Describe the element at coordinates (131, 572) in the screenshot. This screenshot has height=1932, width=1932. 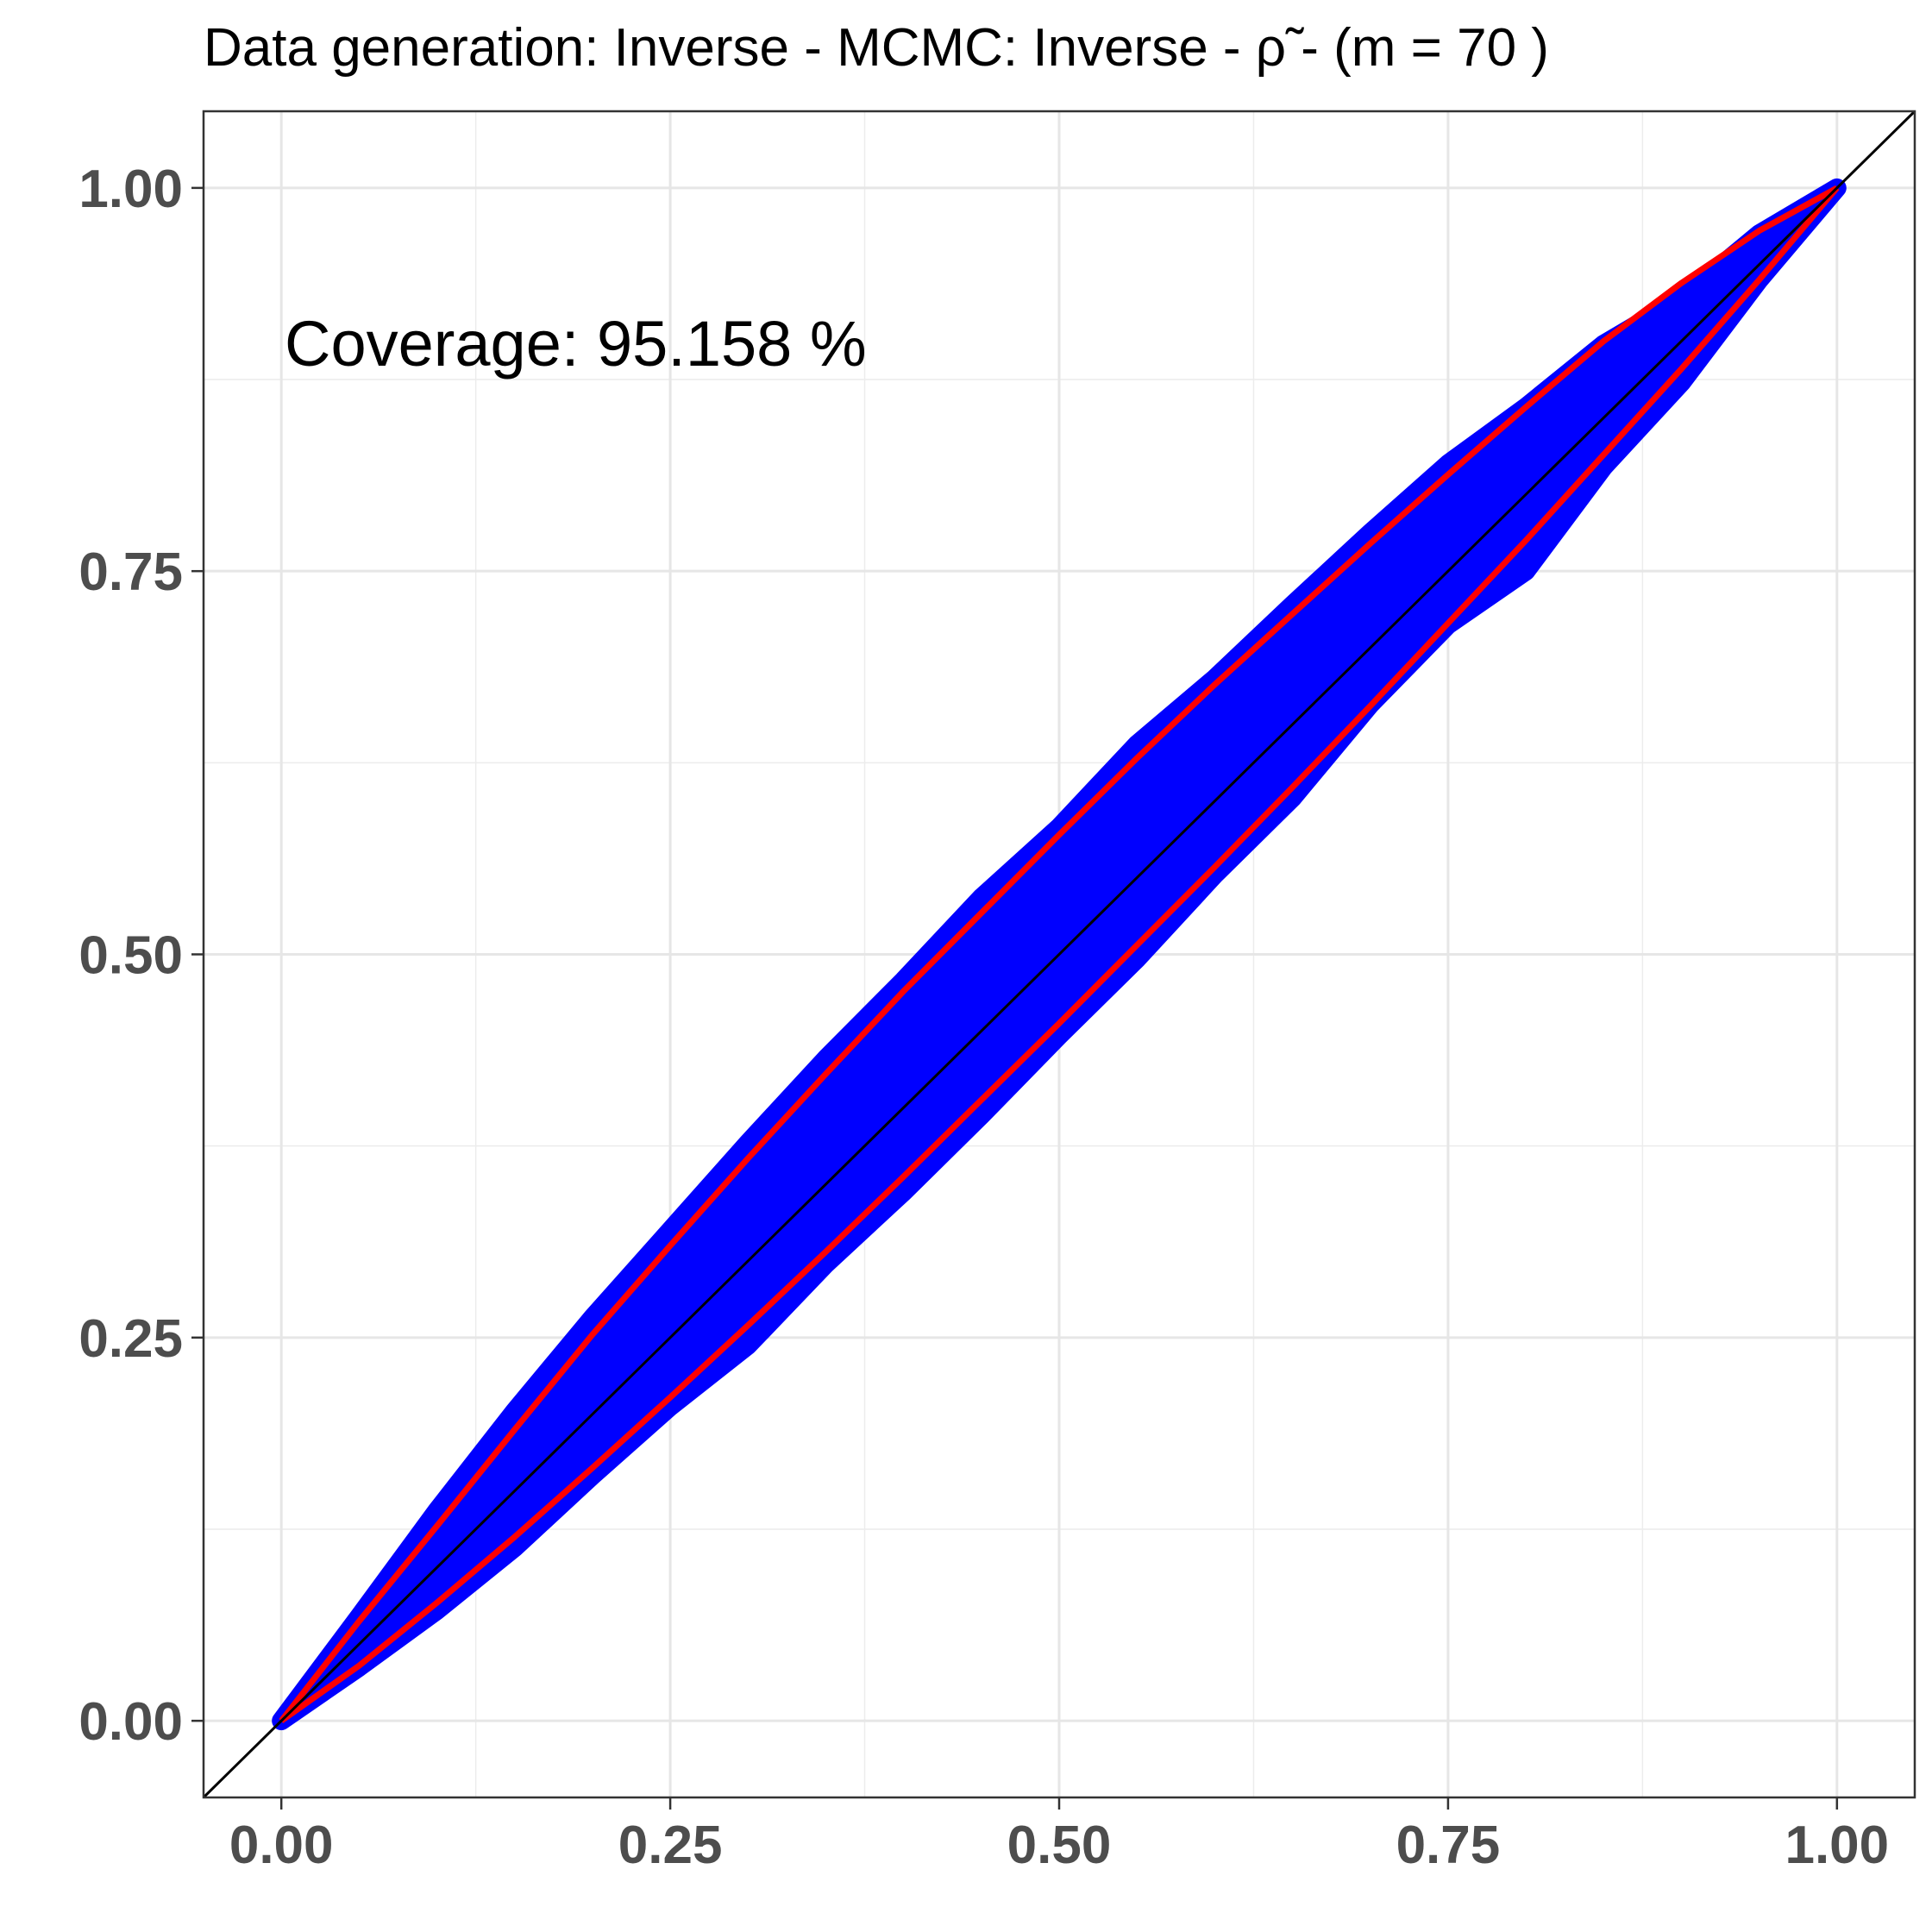
I see `y-tick-label: 0.75` at that location.